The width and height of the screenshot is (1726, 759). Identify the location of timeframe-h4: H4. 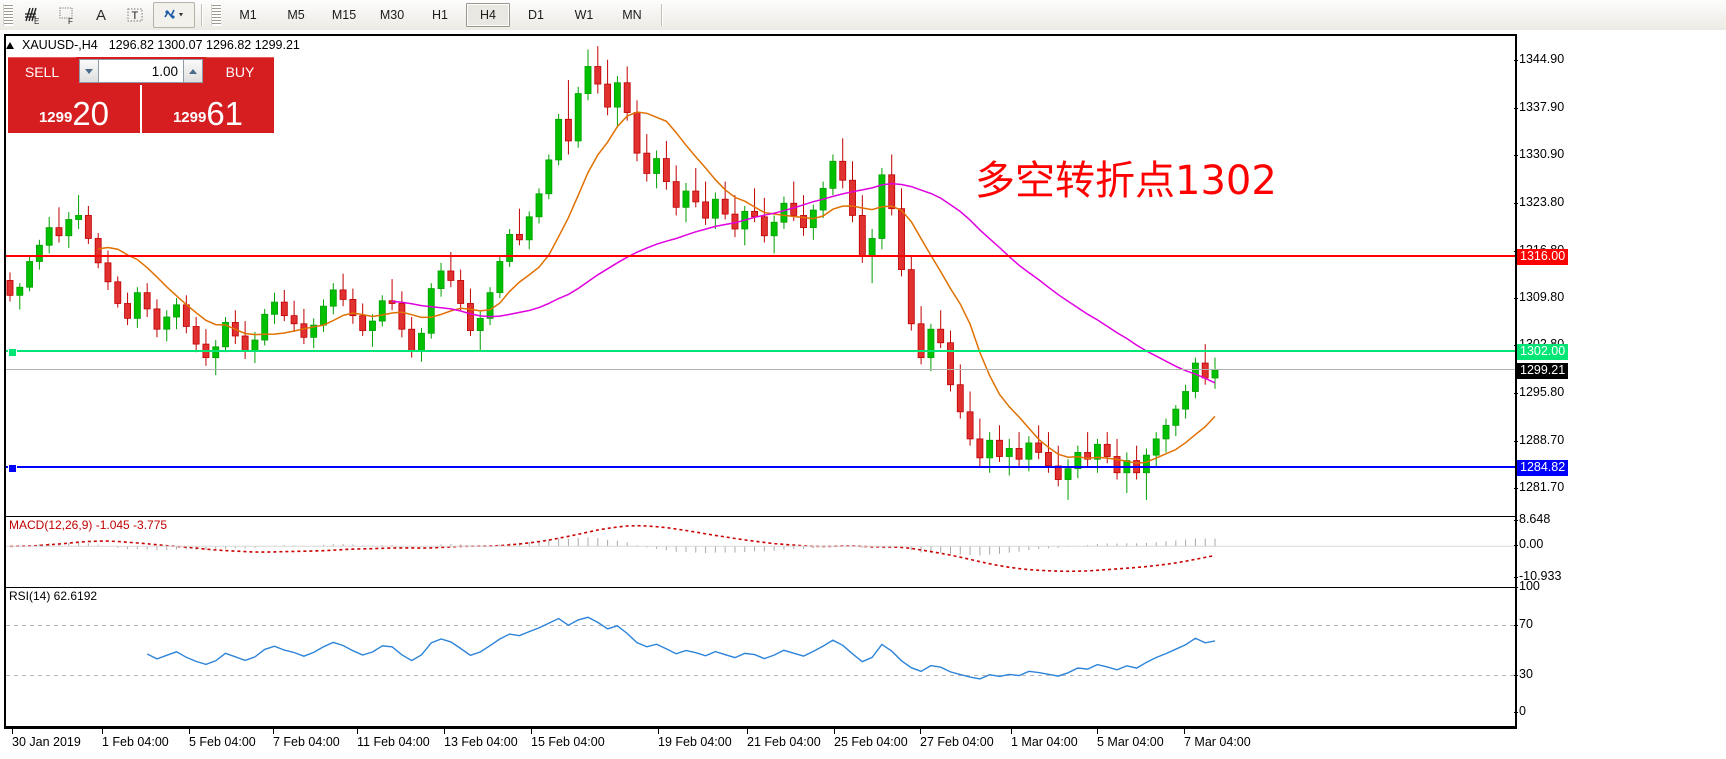
(488, 15).